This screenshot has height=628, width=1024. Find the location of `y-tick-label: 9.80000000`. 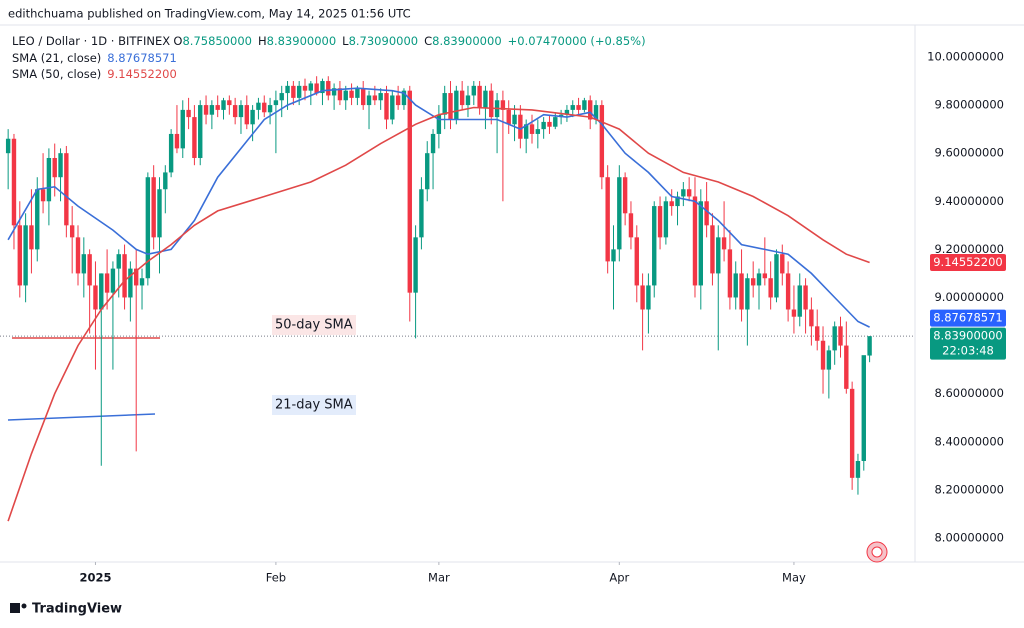

y-tick-label: 9.80000000 is located at coordinates (969, 105).